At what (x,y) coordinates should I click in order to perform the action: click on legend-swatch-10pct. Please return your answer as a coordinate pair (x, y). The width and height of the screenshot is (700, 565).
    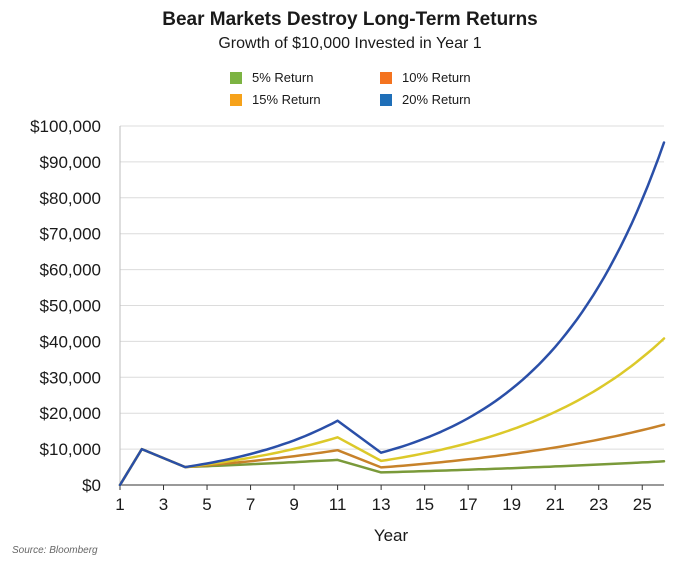
    Looking at the image, I should click on (386, 77).